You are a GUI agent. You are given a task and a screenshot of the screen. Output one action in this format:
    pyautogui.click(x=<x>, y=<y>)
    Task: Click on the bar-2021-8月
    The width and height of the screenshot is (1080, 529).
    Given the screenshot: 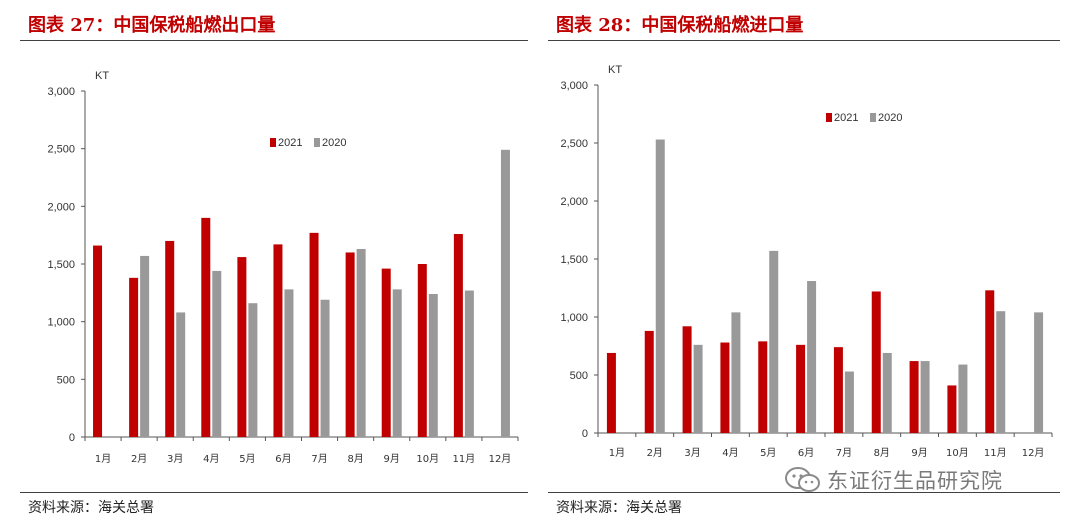 What is the action you would take?
    pyautogui.click(x=350, y=344)
    